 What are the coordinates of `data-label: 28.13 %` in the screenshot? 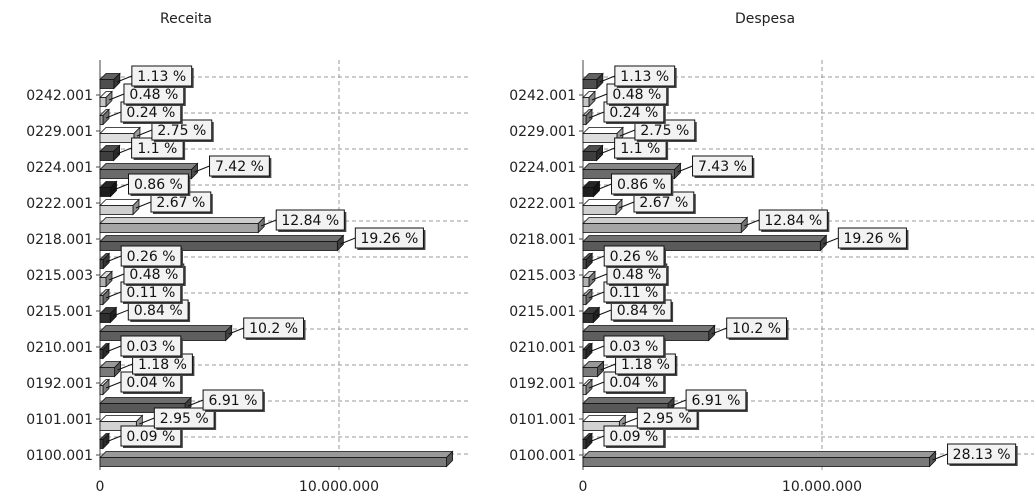 It's located at (975, 454).